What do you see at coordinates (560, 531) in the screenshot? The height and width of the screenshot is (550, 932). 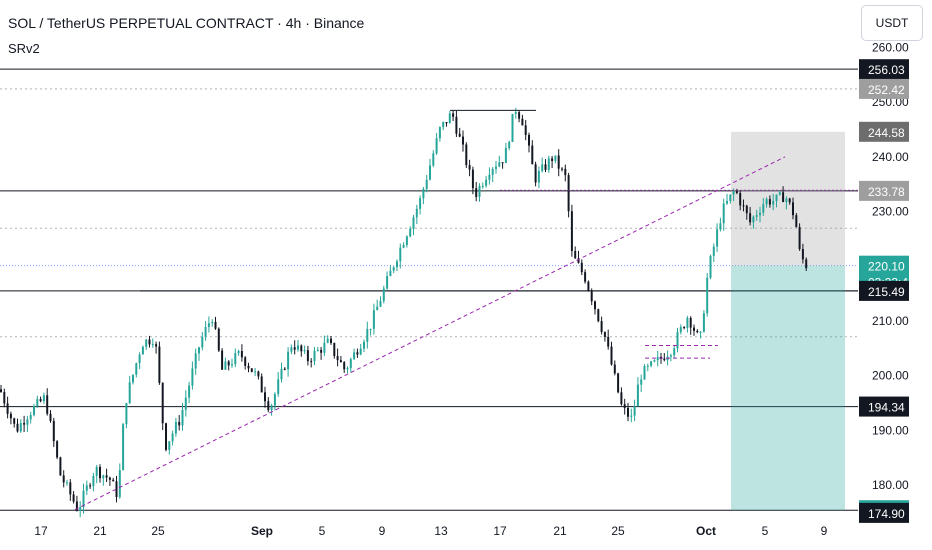 I see `x-tick-label: 21` at bounding box center [560, 531].